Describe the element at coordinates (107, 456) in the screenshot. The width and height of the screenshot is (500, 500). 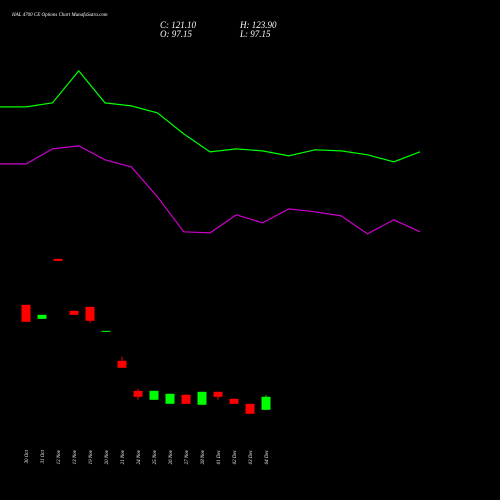
I see `x-tick-label: 20 Nov` at that location.